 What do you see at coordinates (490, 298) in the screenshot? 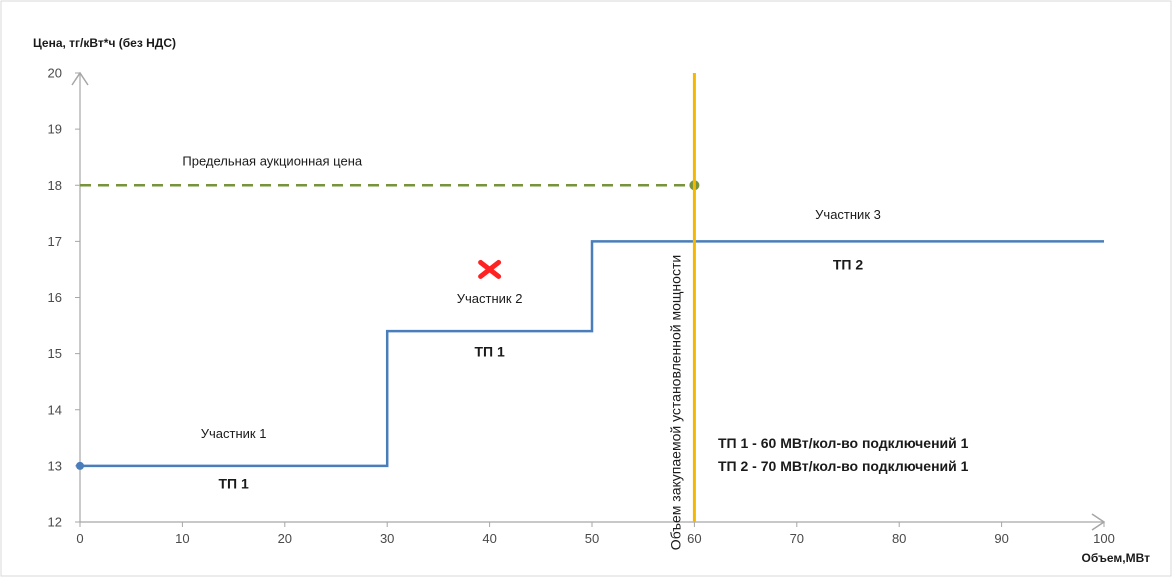
I see `participant-label-2: Участник 2` at bounding box center [490, 298].